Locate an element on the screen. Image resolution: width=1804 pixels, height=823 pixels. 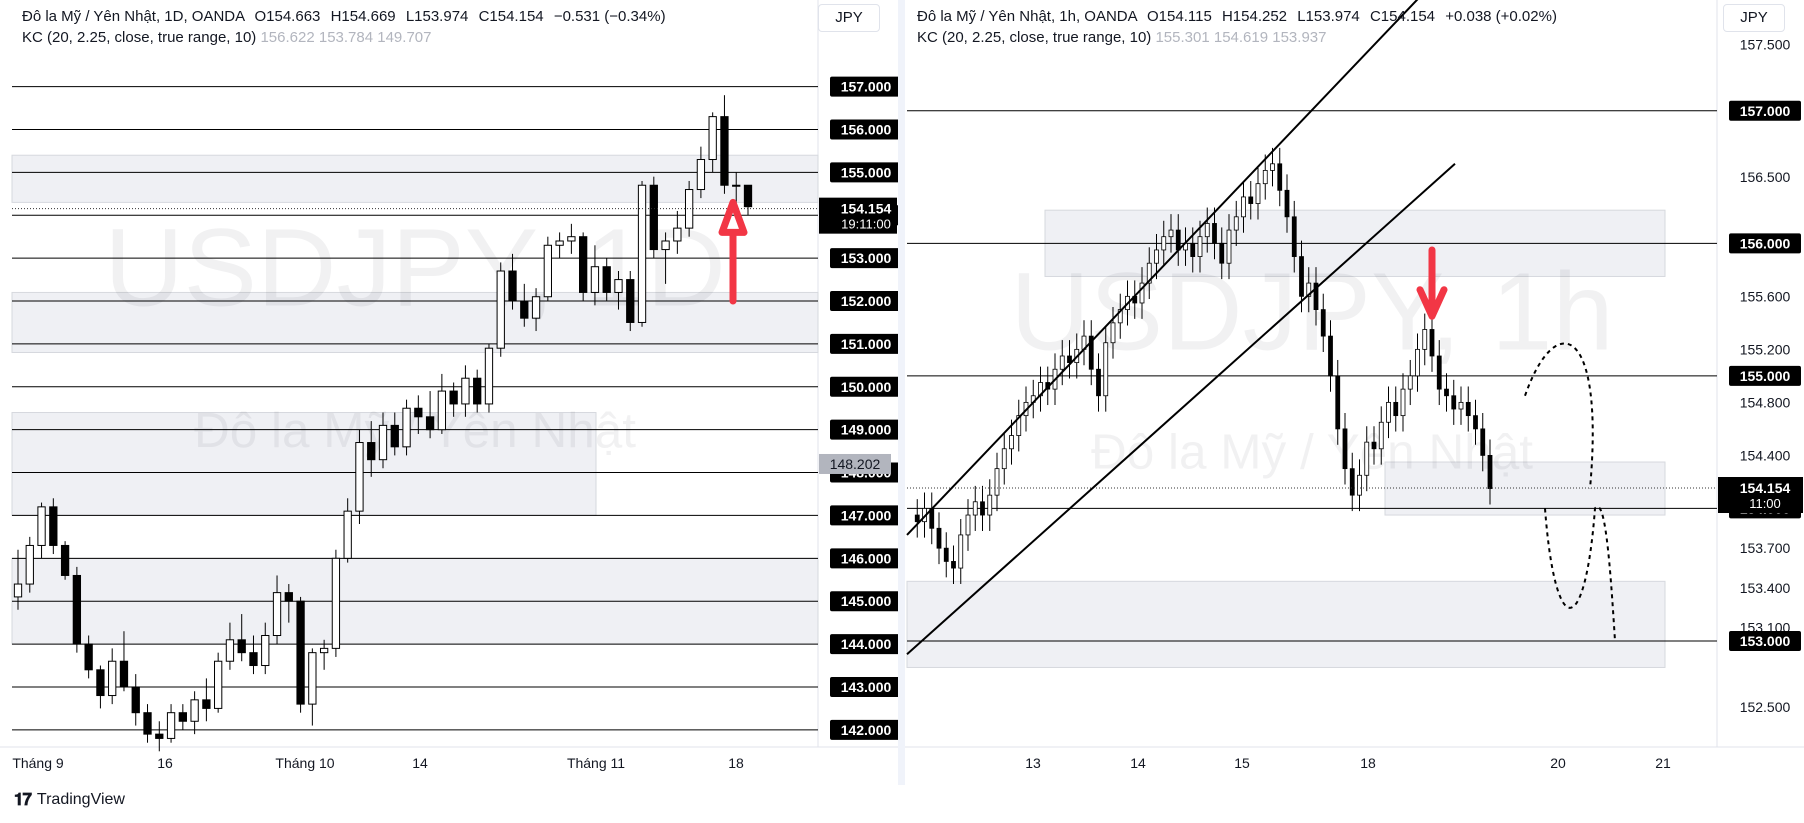
time-tick-label: Tháng 11 is located at coordinates (596, 763).